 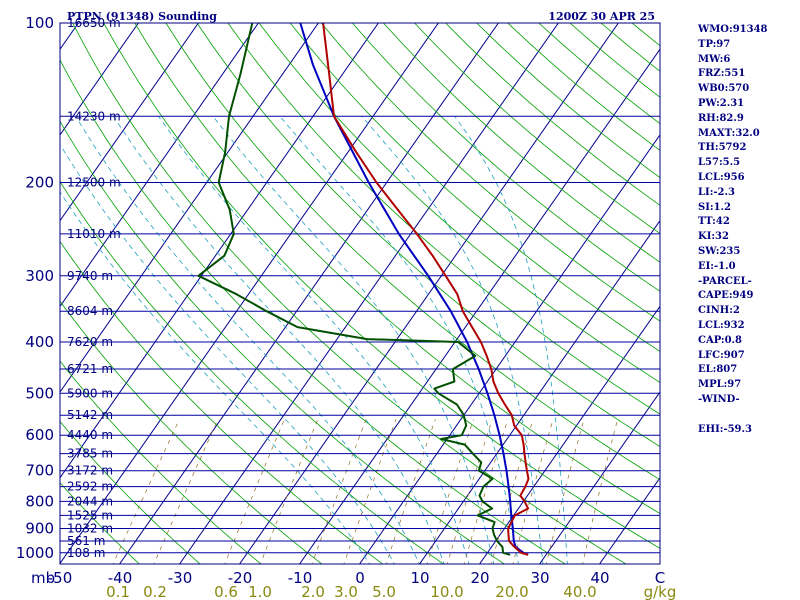 I want to click on index-item: -WIND-, so click(x=719, y=399).